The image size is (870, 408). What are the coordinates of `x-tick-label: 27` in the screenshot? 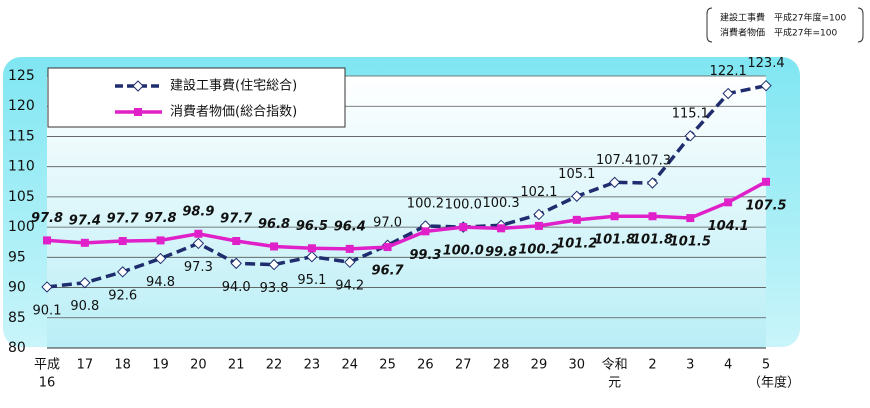 It's located at (463, 365).